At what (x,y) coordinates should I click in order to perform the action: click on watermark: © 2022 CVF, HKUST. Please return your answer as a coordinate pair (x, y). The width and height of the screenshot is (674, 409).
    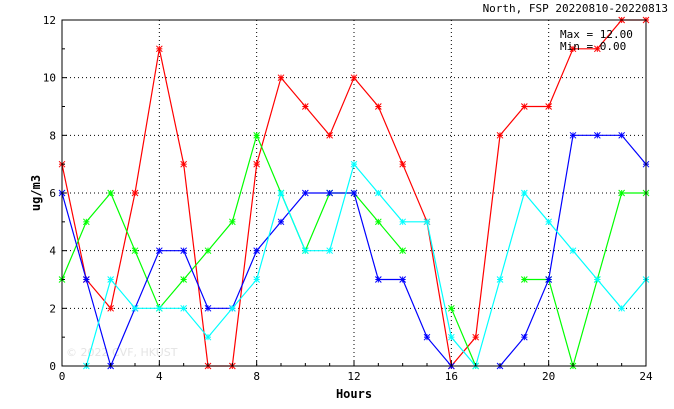
    Looking at the image, I should click on (122, 352).